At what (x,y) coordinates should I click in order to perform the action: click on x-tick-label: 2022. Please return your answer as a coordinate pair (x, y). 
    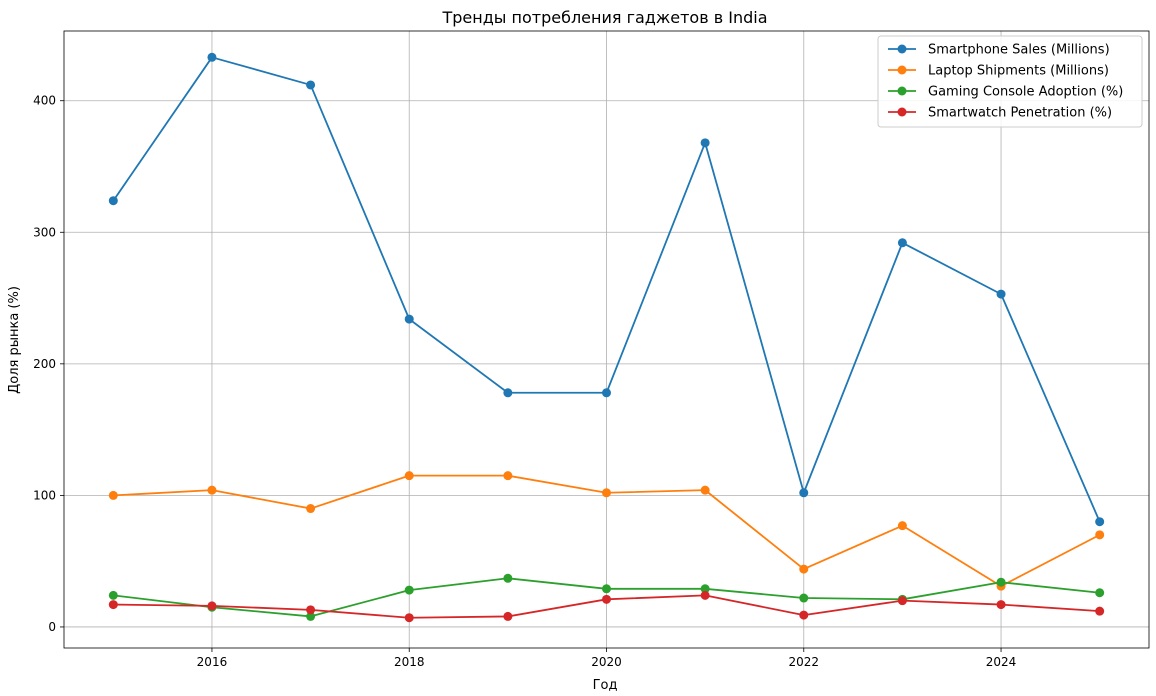
    Looking at the image, I should click on (803, 662).